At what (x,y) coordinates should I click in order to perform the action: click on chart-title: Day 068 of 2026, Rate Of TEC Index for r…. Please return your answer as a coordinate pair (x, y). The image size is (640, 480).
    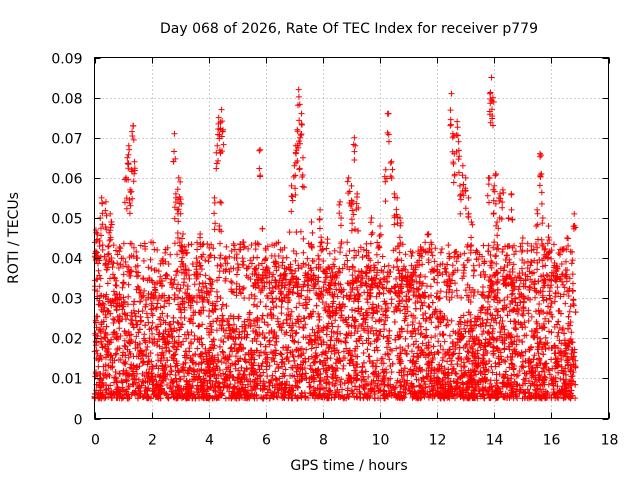
    Looking at the image, I should click on (349, 29).